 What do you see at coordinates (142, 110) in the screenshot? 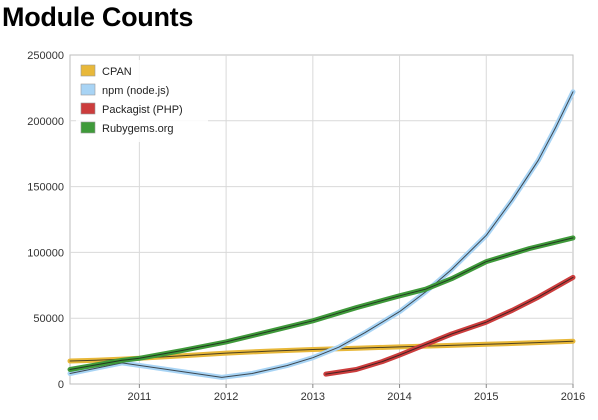
I see `legend-label: Packagist (PHP)` at bounding box center [142, 110].